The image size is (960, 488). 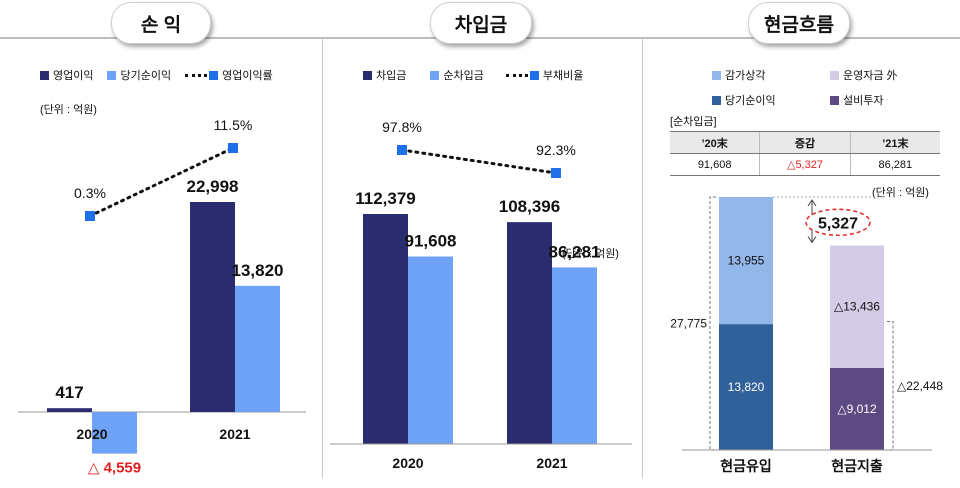 I want to click on data-label: 91,608, so click(x=431, y=241).